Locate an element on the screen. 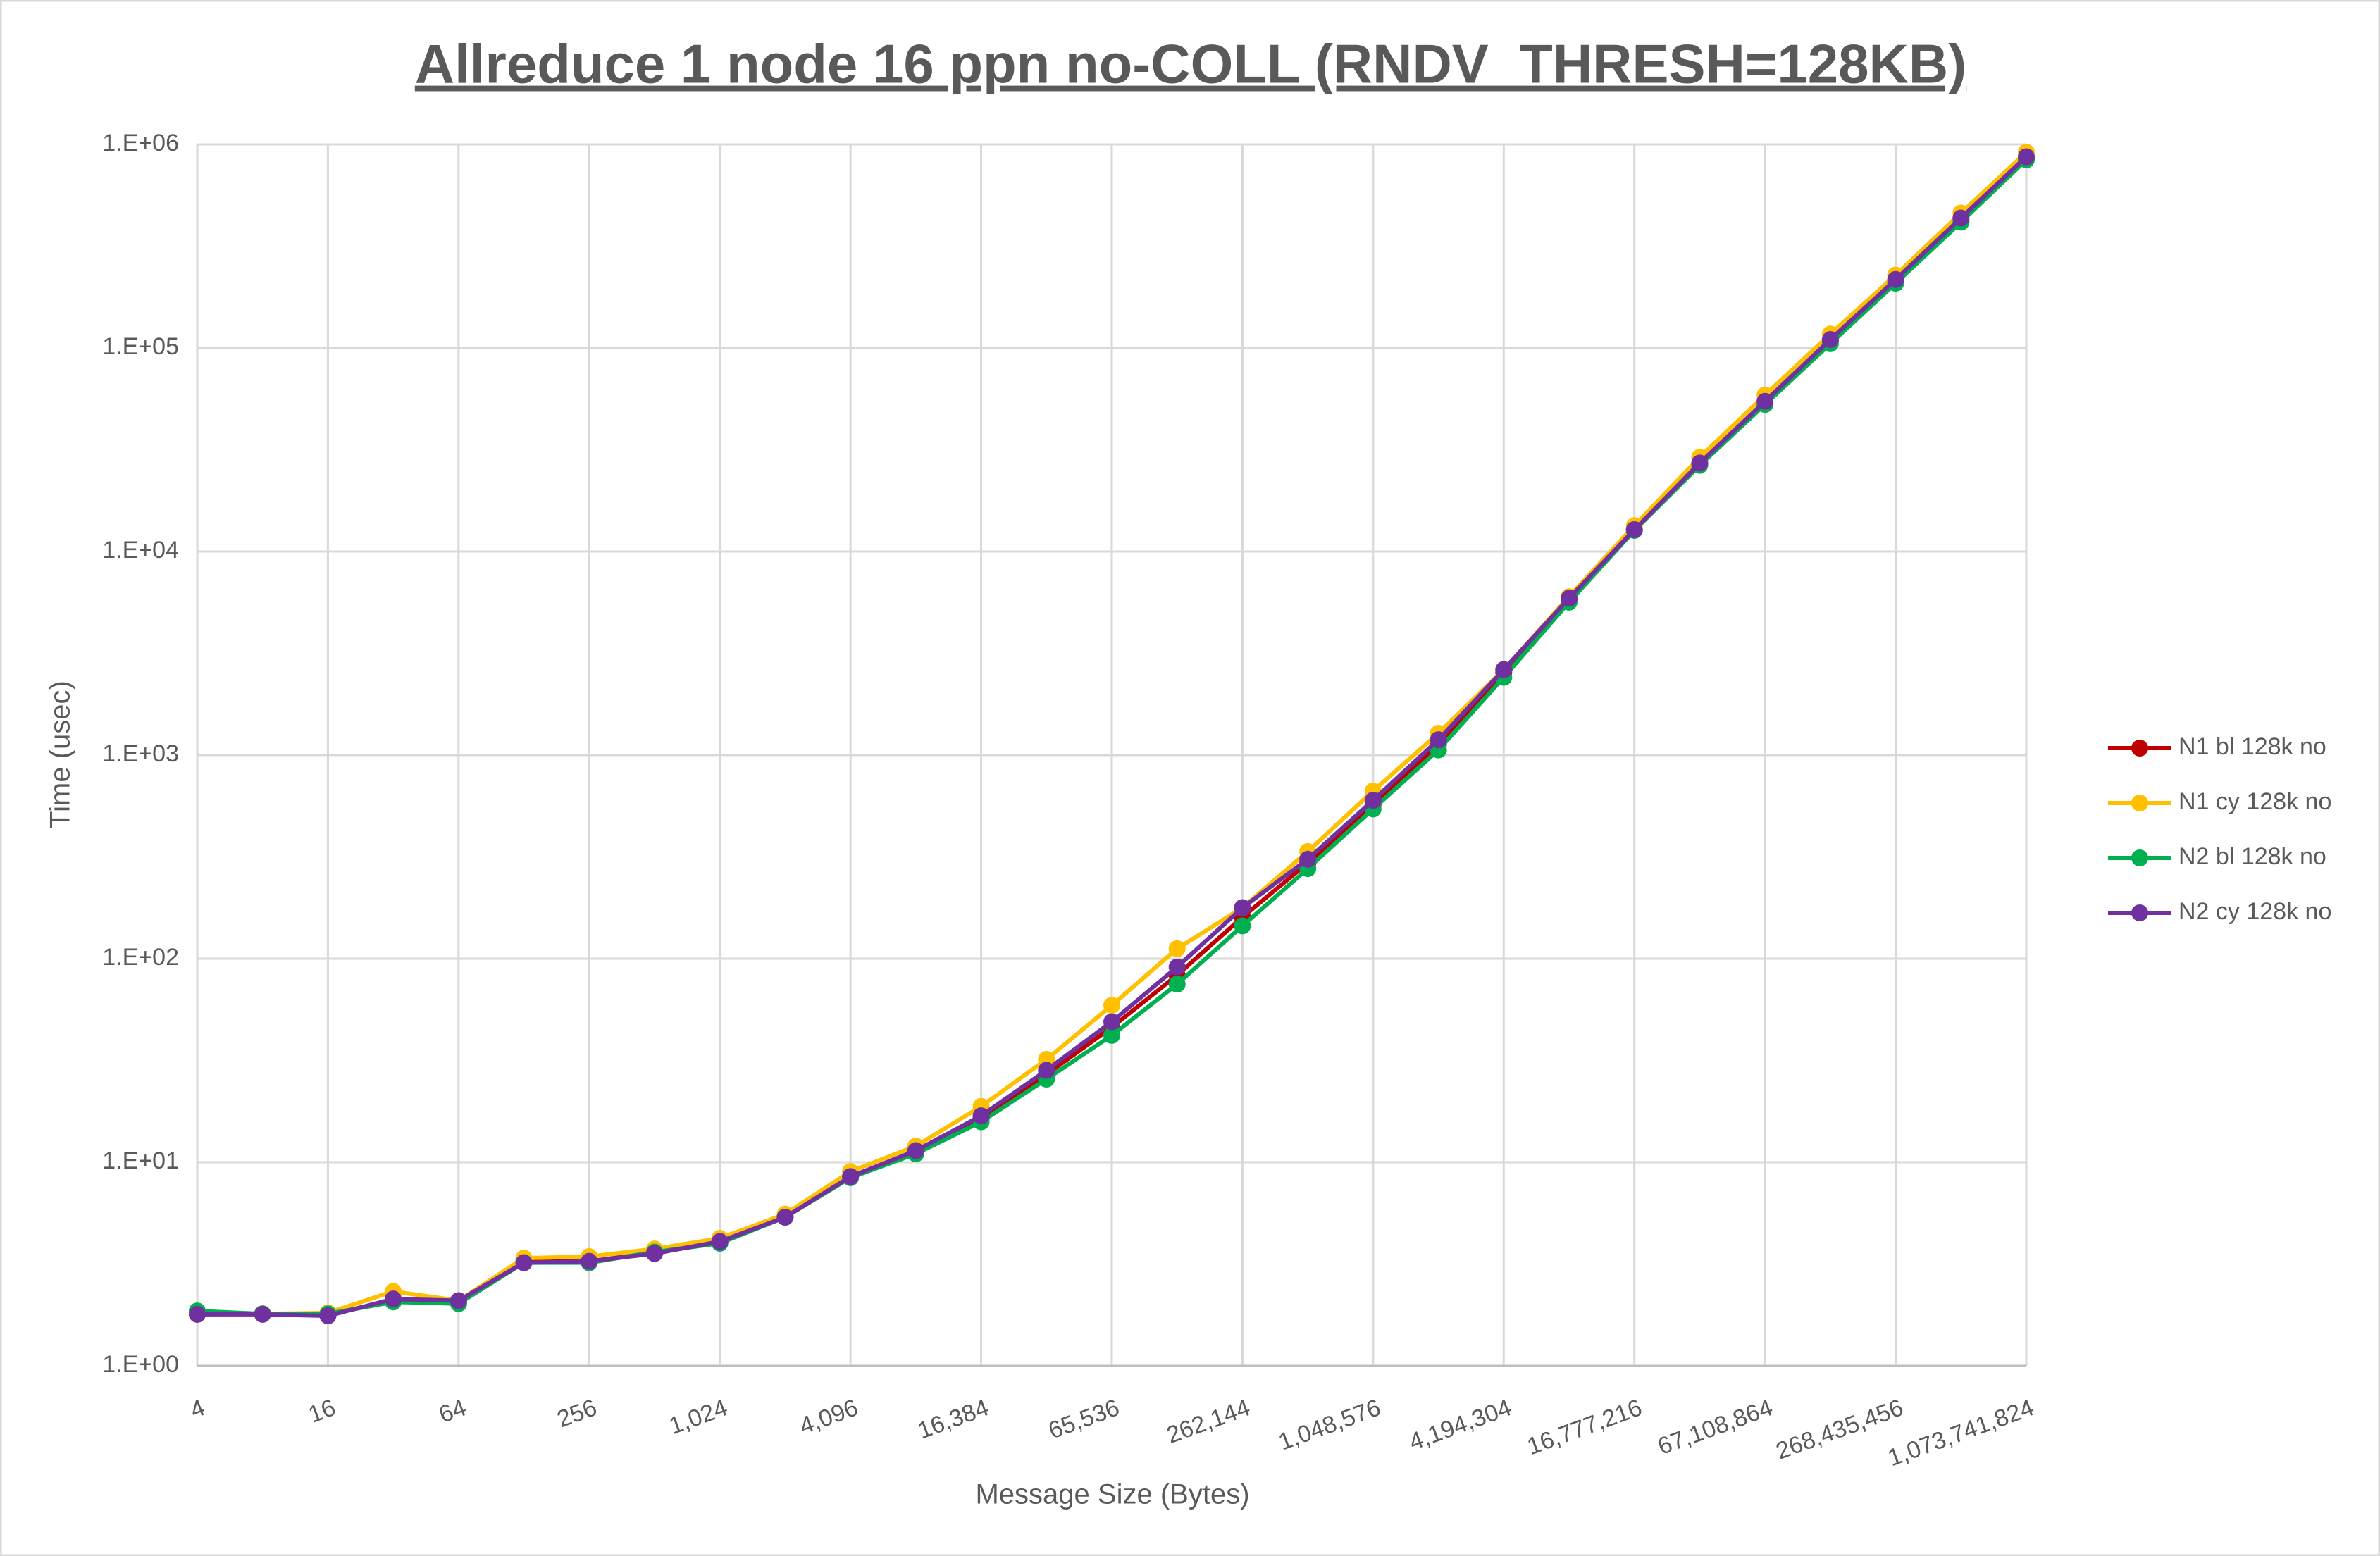 The height and width of the screenshot is (1556, 2380). y-tick-label: 1.E+03 is located at coordinates (140, 753).